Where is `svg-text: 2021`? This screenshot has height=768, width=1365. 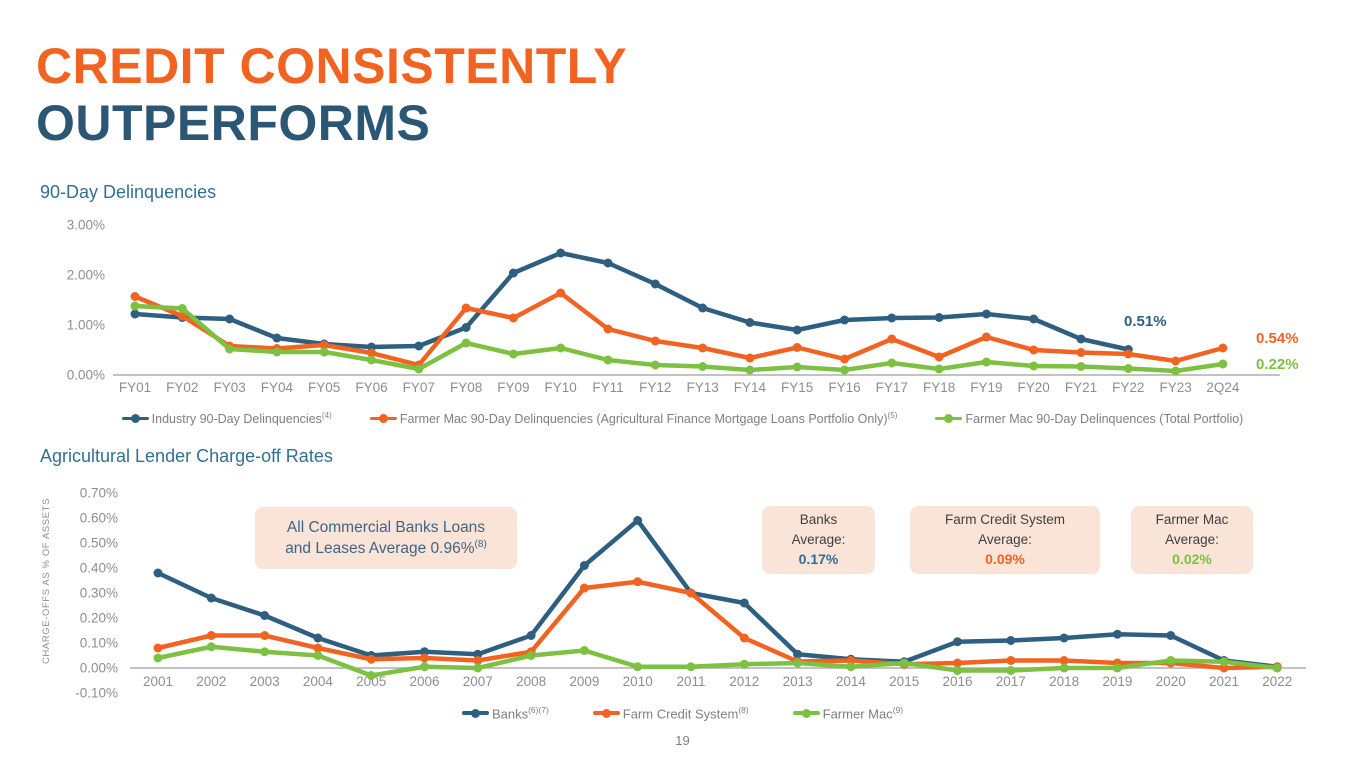 svg-text: 2021 is located at coordinates (1224, 681).